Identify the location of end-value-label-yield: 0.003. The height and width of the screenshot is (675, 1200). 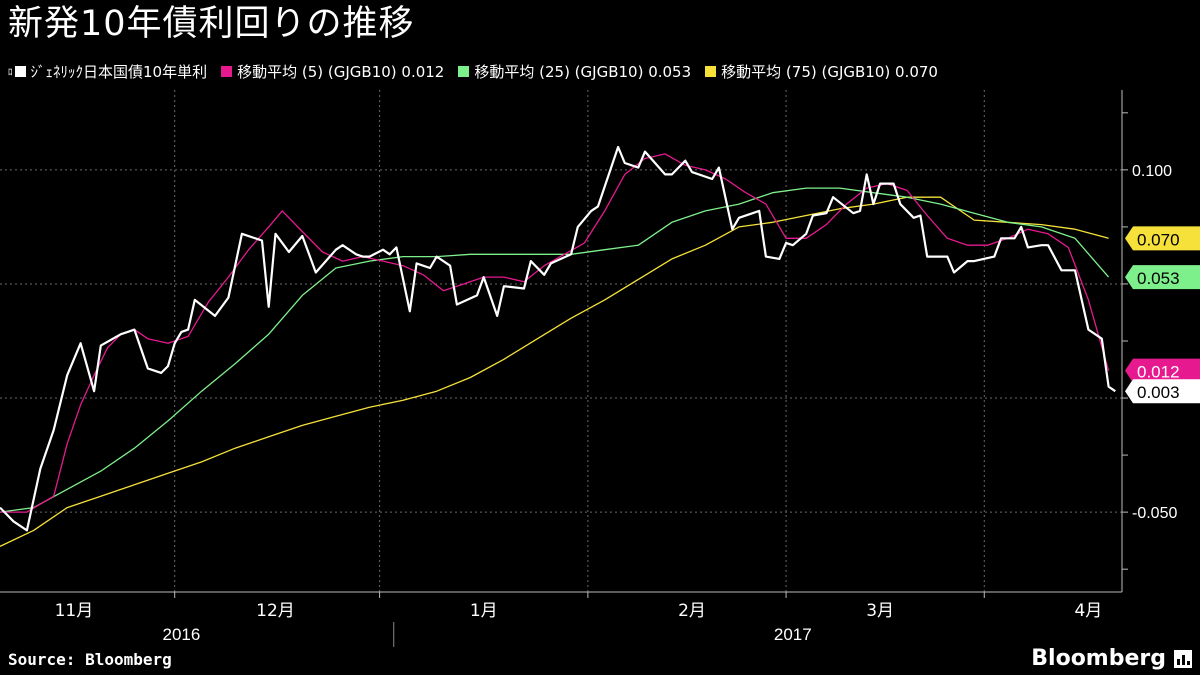
(1158, 392).